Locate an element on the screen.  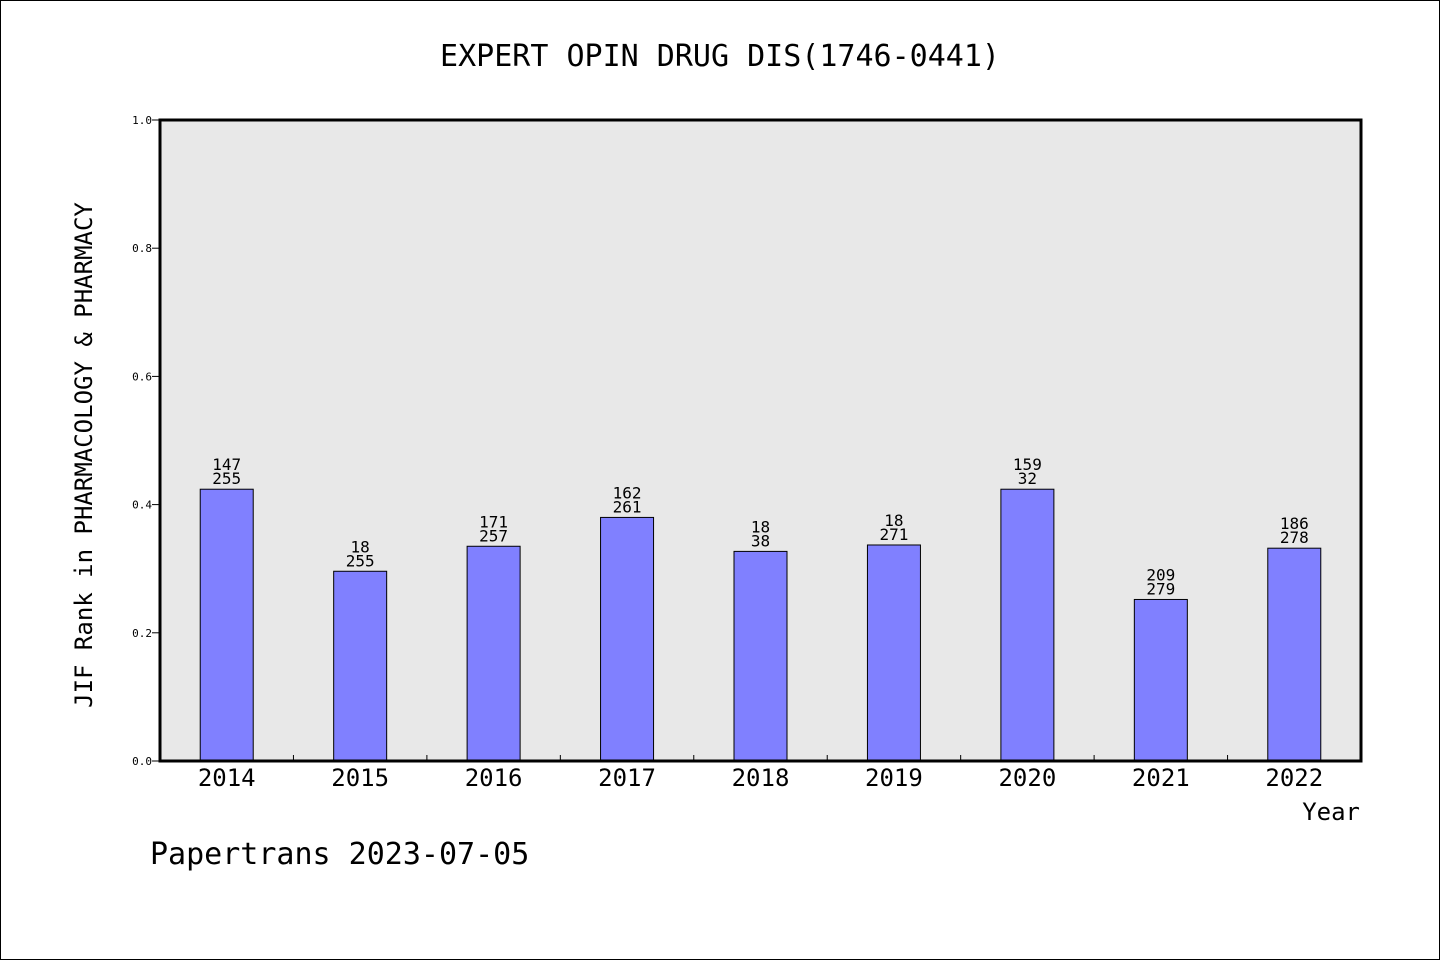
y-axis-label: JIF Rank in PHARMACOLOGY & PHARMACY is located at coordinates (84, 455).